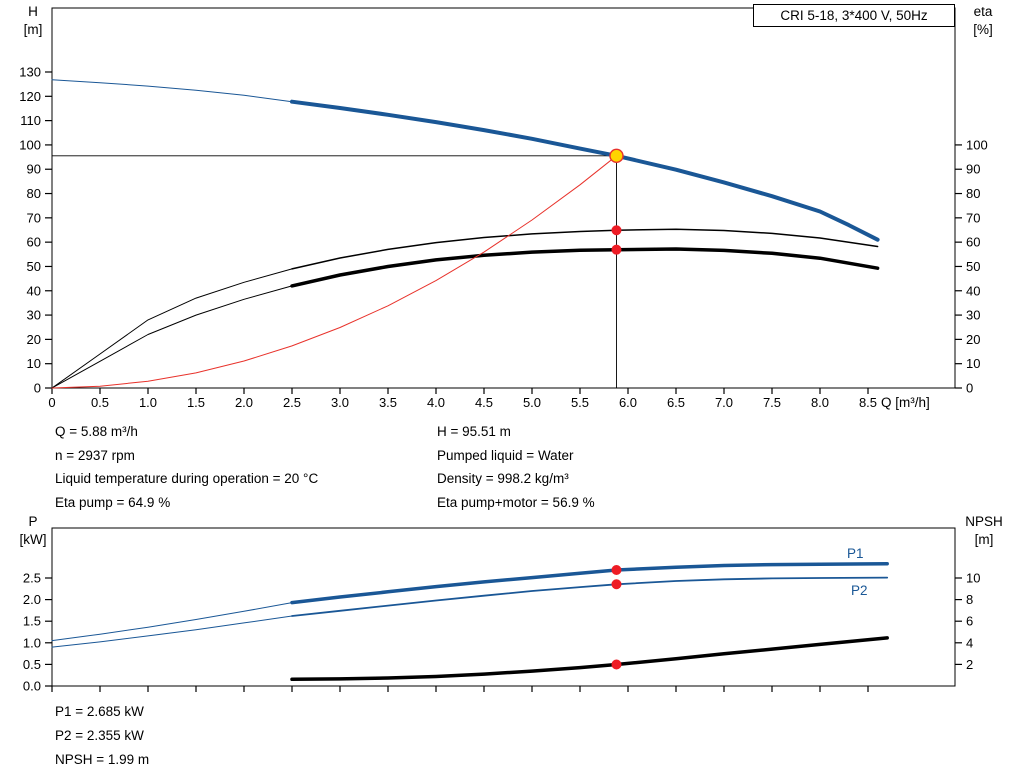 The height and width of the screenshot is (781, 1024). Describe the element at coordinates (33, 21) in the screenshot. I see `h-axis-title: H [m]` at that location.